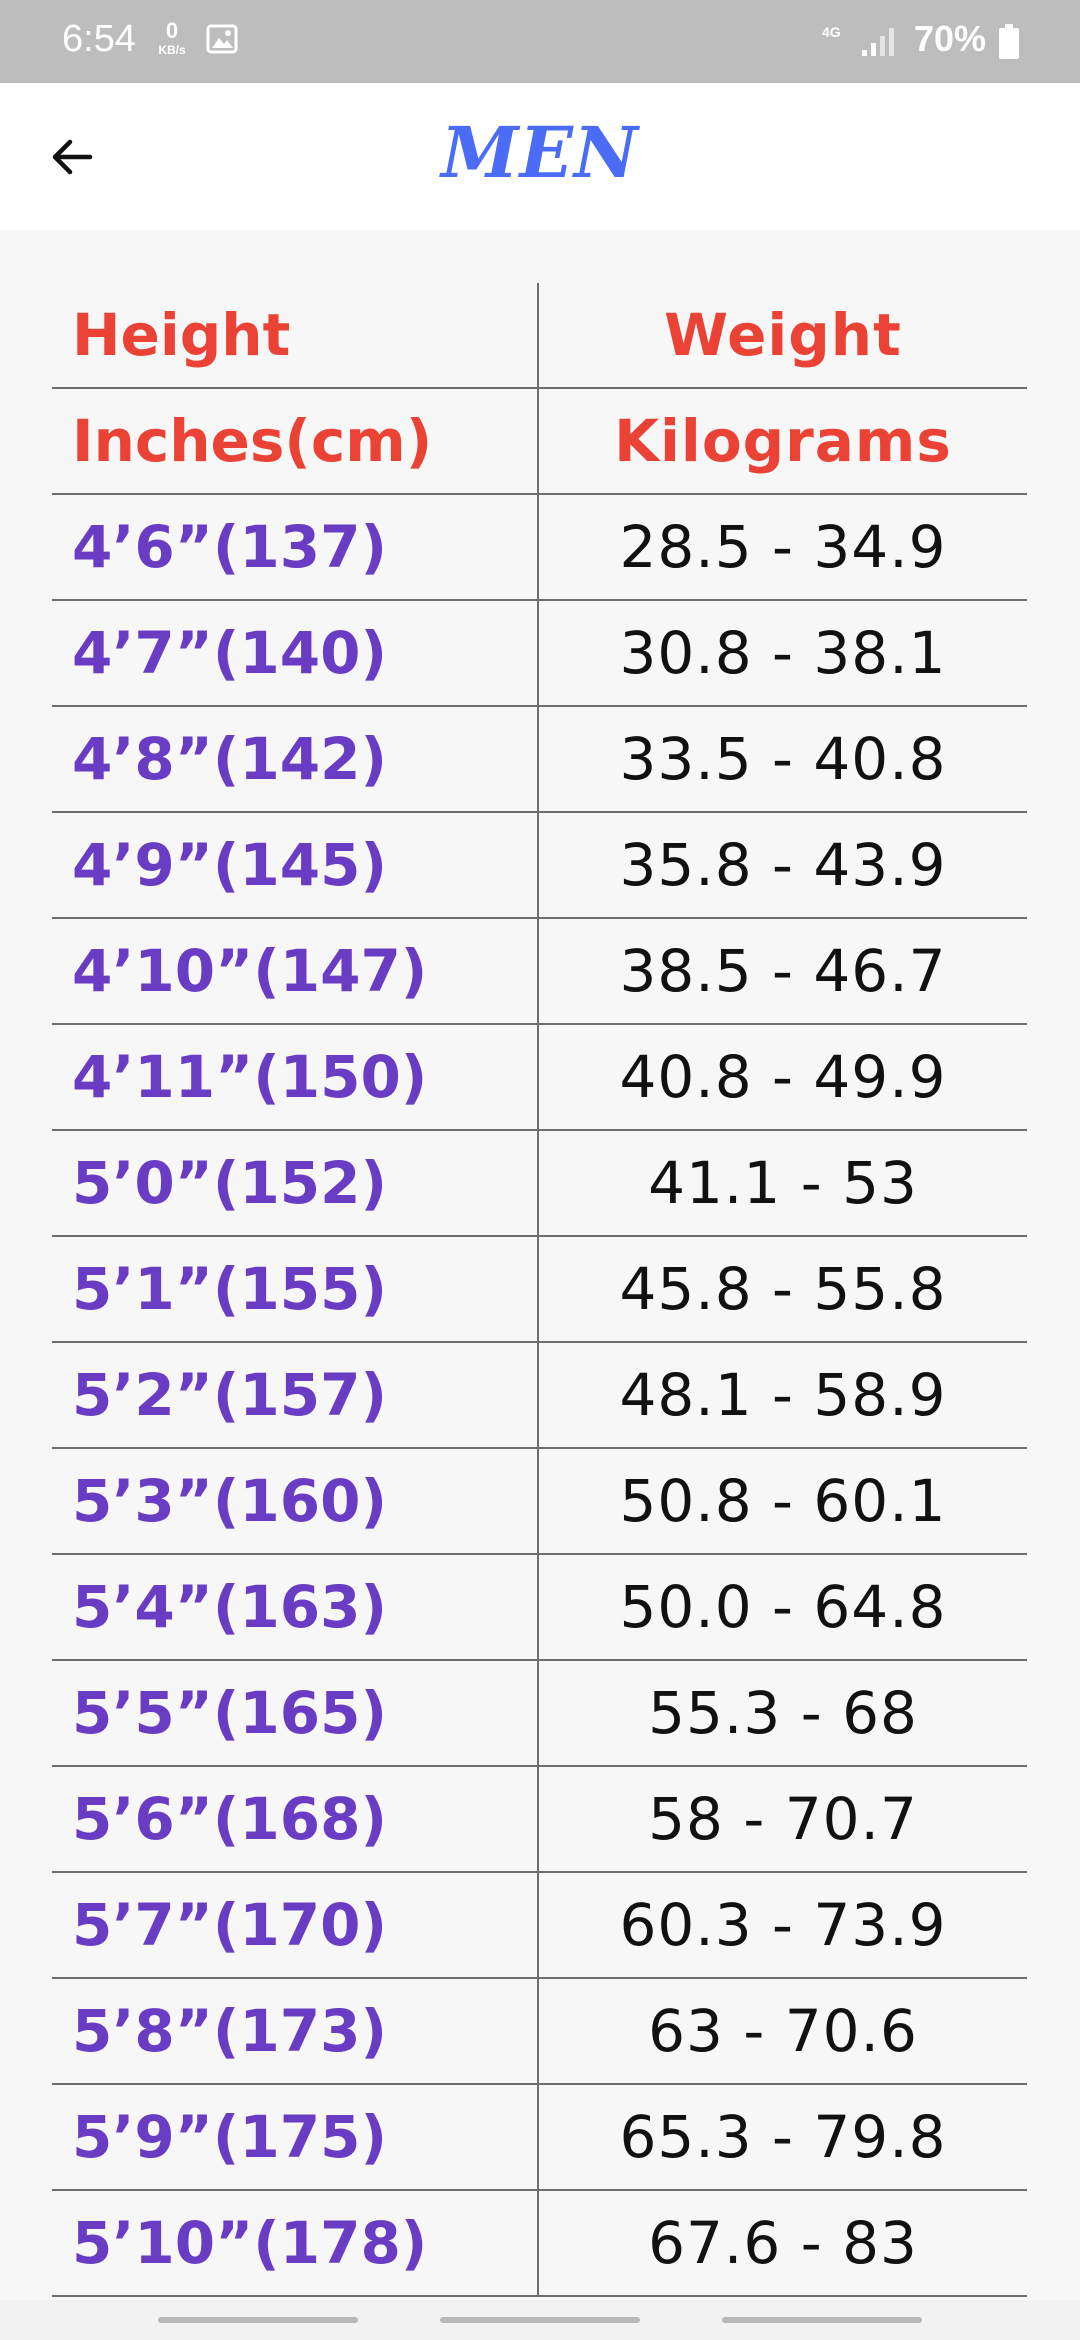 Image resolution: width=1080 pixels, height=2340 pixels. I want to click on weight-cell: 60.3 - 73.9, so click(783, 1925).